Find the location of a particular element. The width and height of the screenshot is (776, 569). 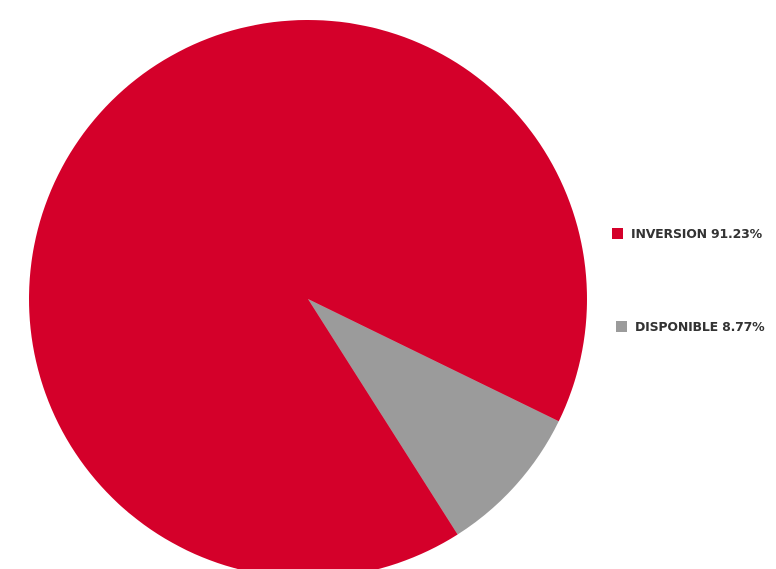

legend-label-inversion: INVERSION 91.23% is located at coordinates (696, 233).